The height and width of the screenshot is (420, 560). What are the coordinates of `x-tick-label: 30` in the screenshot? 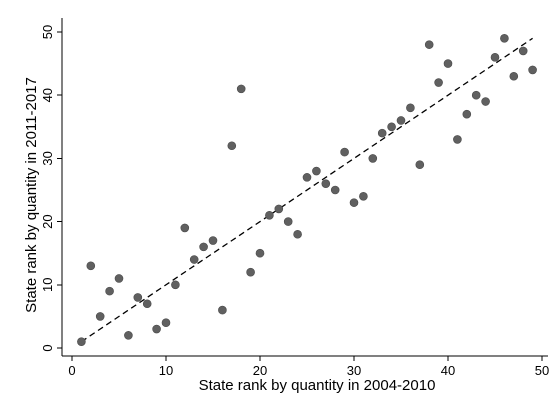 It's located at (354, 370).